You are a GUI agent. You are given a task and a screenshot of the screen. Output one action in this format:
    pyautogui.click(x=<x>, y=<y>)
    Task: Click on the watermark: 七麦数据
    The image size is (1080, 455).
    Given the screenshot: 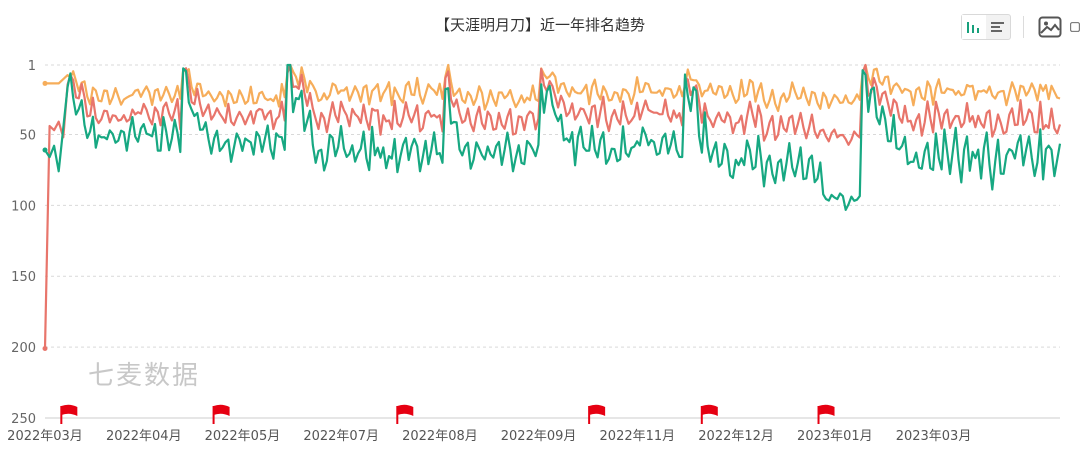 What is the action you would take?
    pyautogui.click(x=144, y=376)
    